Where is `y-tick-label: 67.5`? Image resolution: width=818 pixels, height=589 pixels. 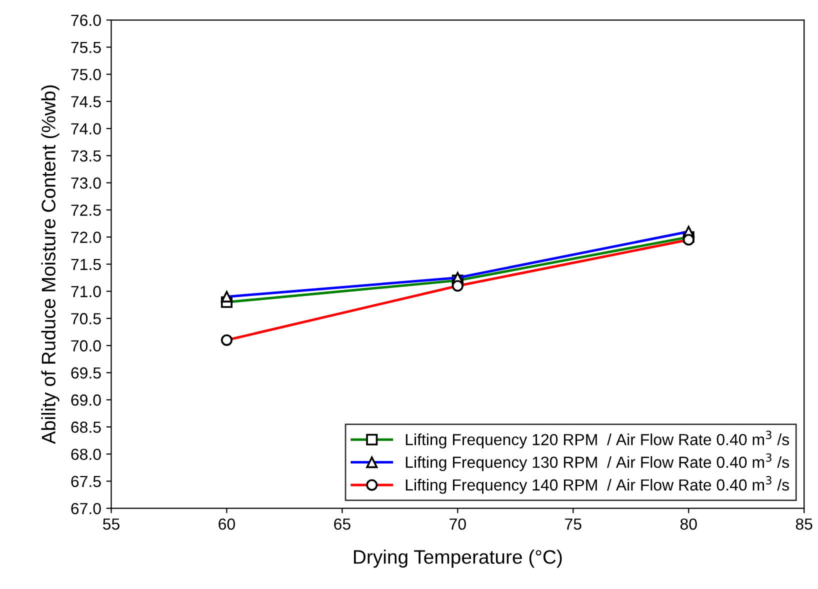 y-tick-label: 67.5 is located at coordinates (86, 482).